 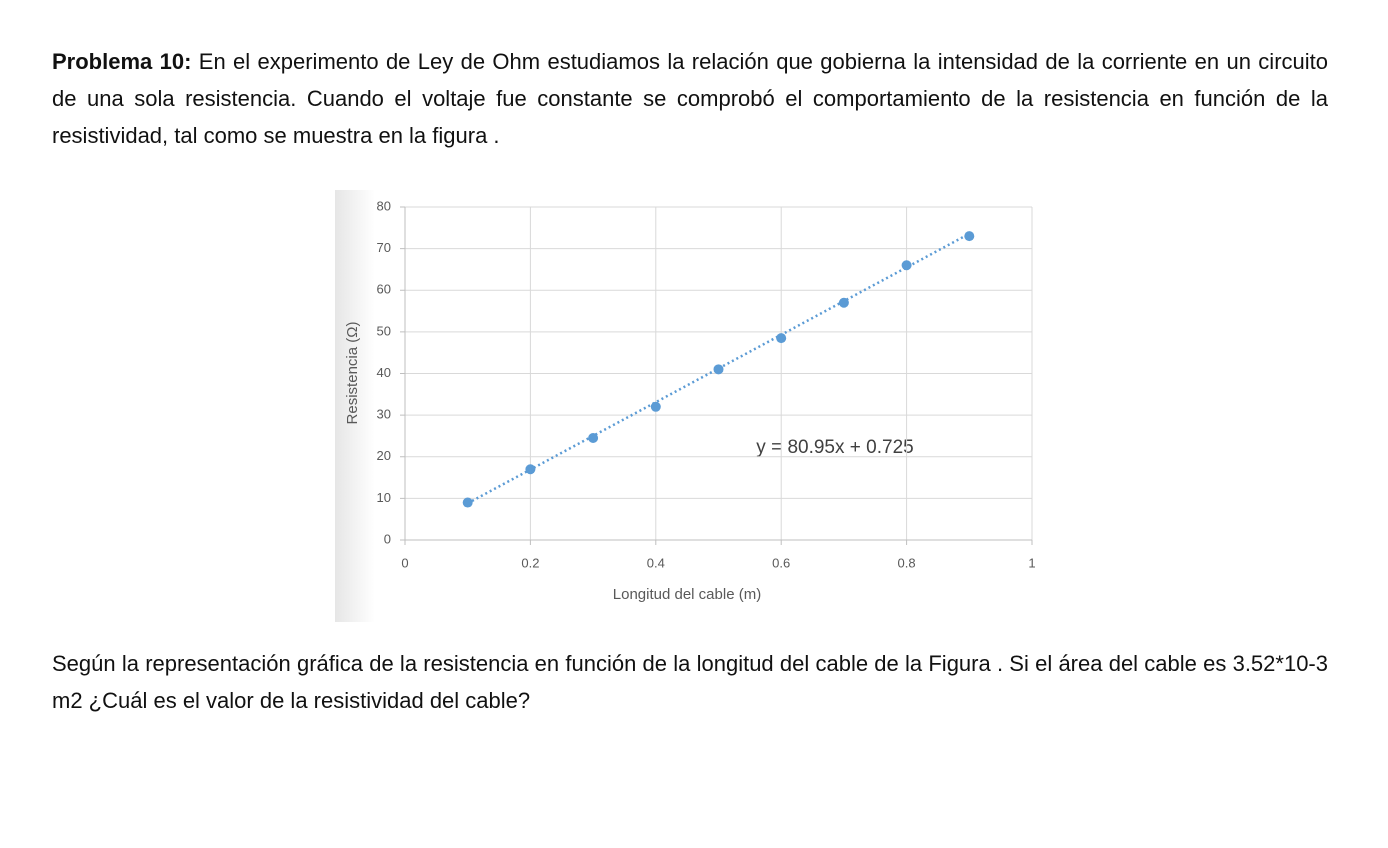 I want to click on y-axis-label: Resistencia (Ω), so click(x=352, y=373).